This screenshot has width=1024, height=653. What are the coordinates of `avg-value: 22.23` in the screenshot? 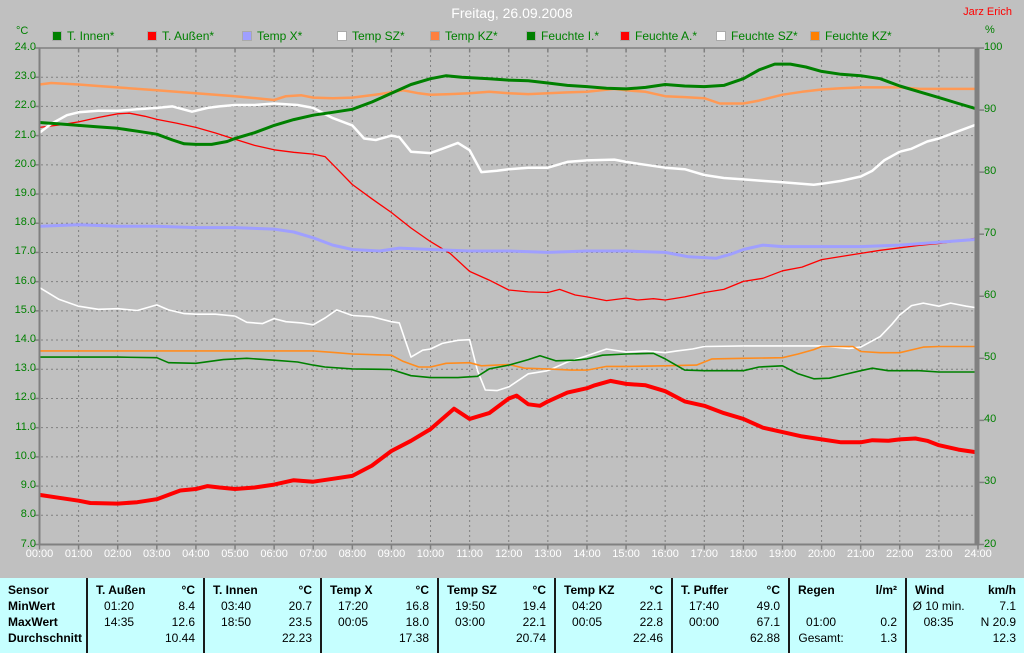 It's located at (296, 638).